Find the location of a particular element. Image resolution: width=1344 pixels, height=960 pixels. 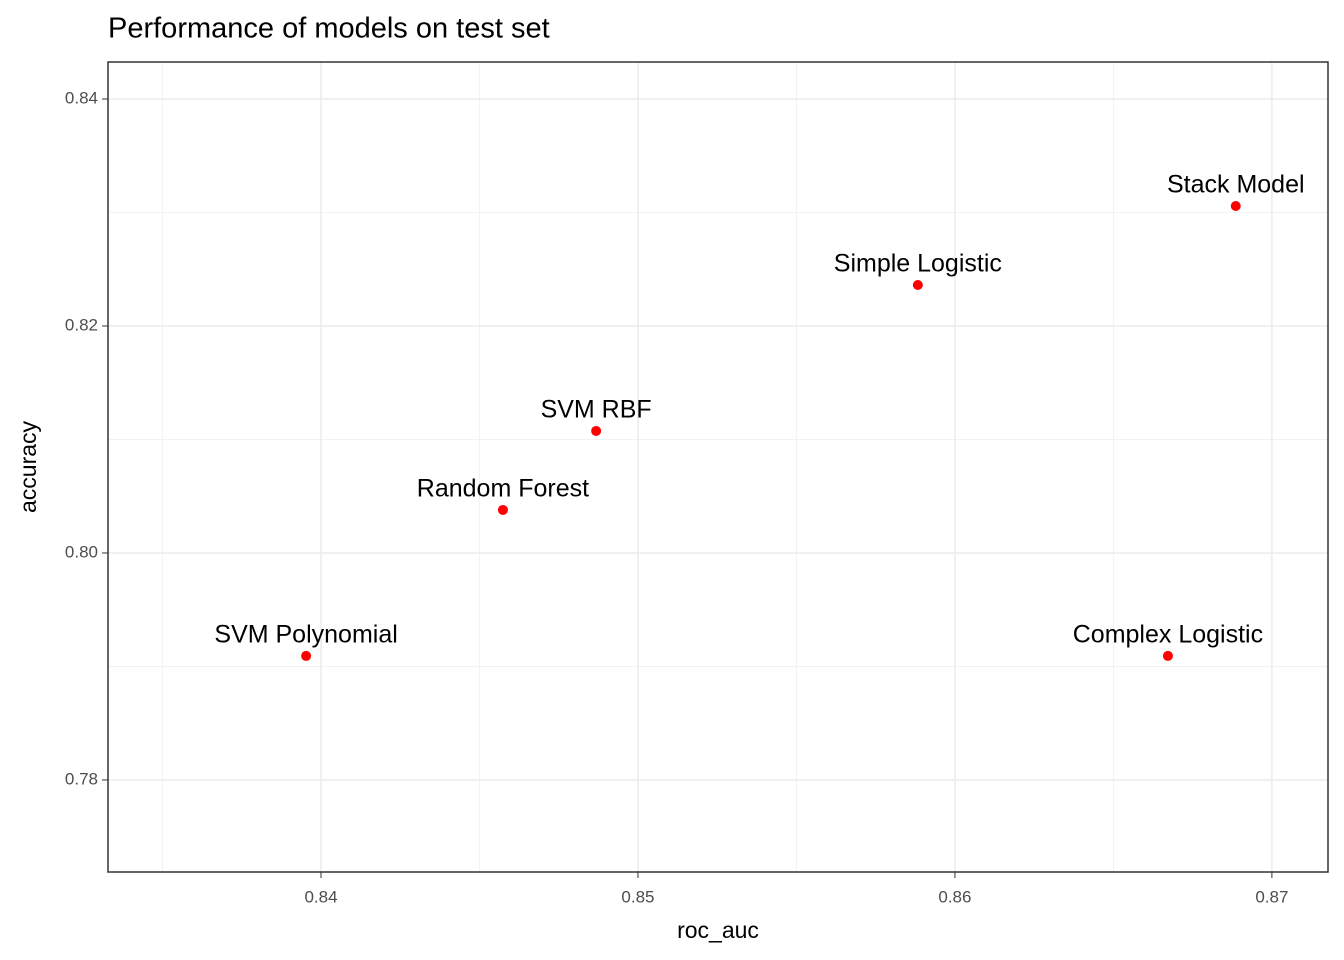

point-label: SVM RBF is located at coordinates (596, 410).